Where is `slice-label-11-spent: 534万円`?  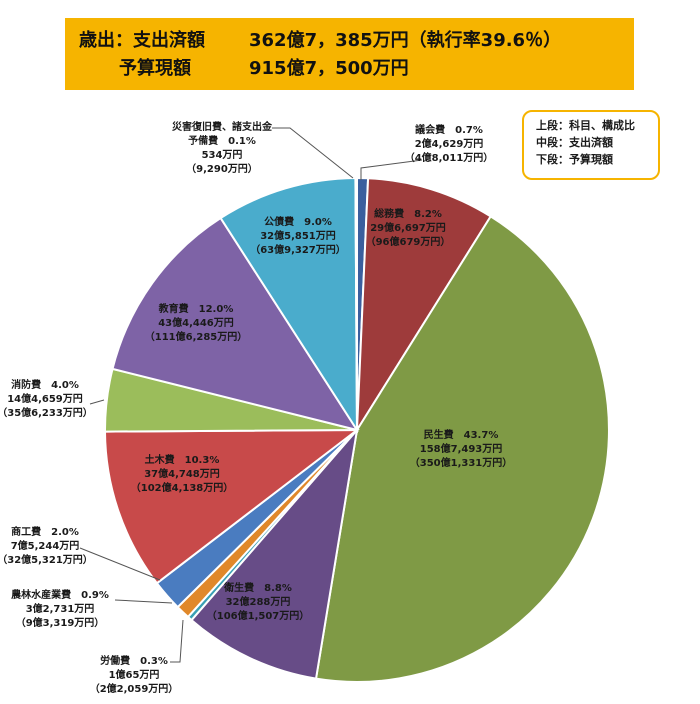
slice-label-11-spent: 534万円 is located at coordinates (222, 155).